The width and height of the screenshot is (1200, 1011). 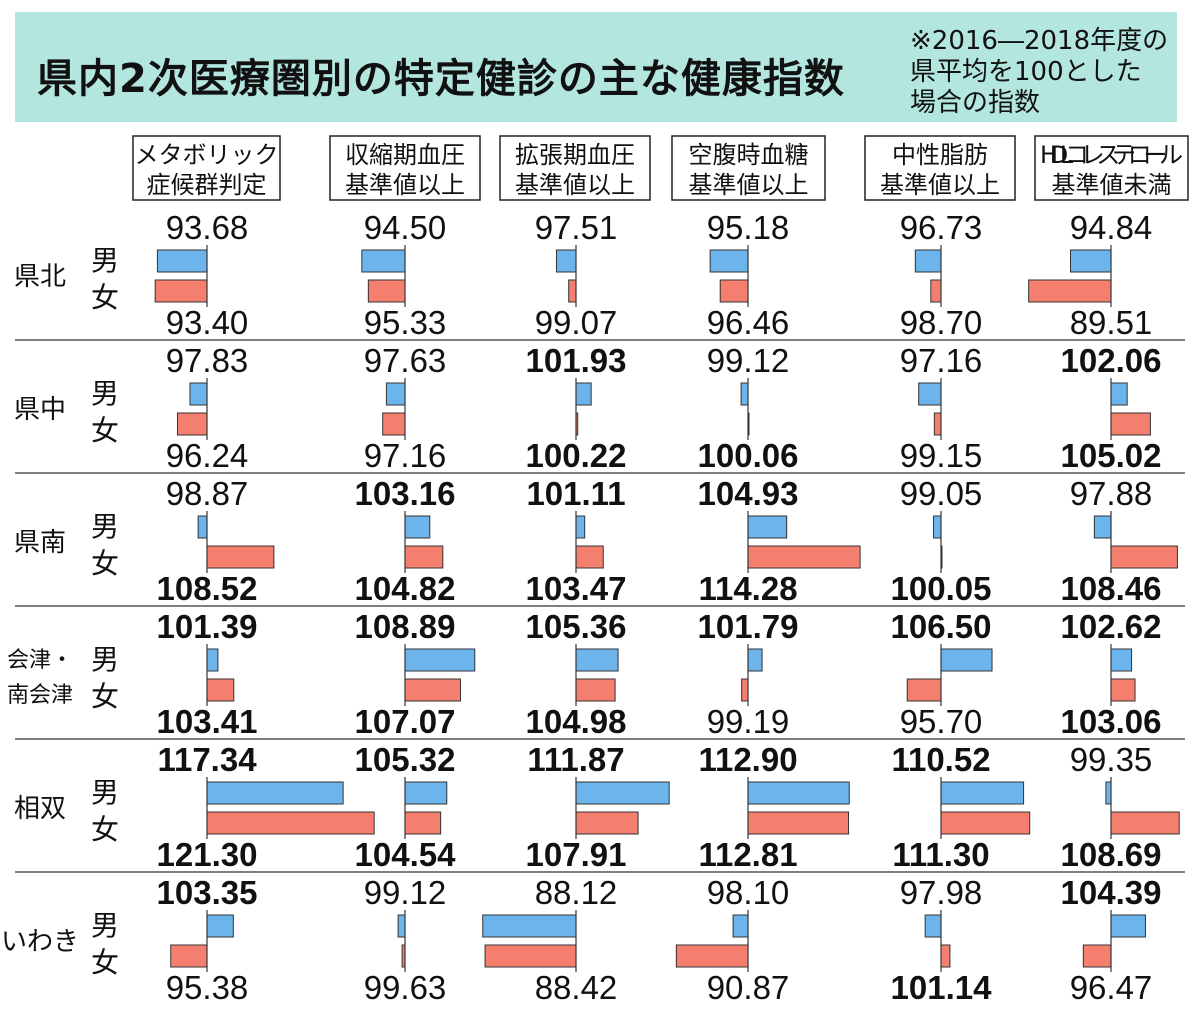 I want to click on female-value-label: 100.05, so click(x=941, y=588).